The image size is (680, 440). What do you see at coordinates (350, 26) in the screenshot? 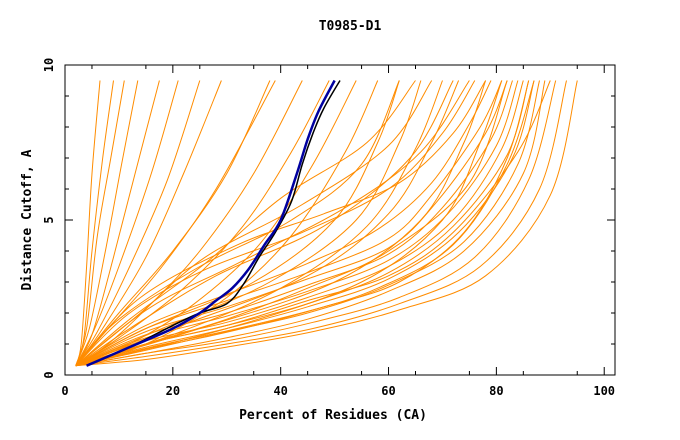
I see `chart-title: T0985-D1` at bounding box center [350, 26].